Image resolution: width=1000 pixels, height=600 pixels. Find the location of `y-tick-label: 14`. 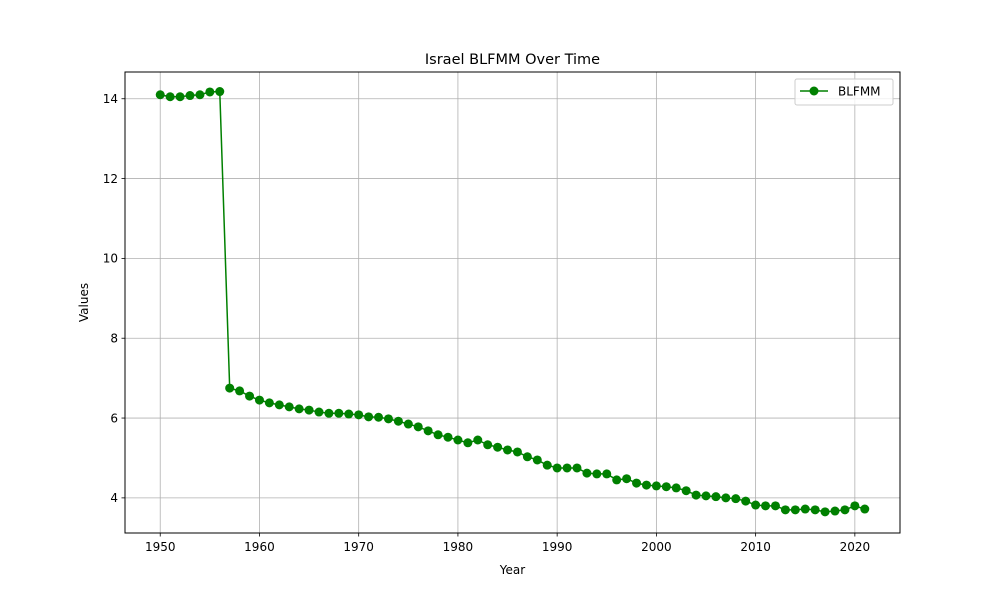

y-tick-label: 14 is located at coordinates (110, 99).